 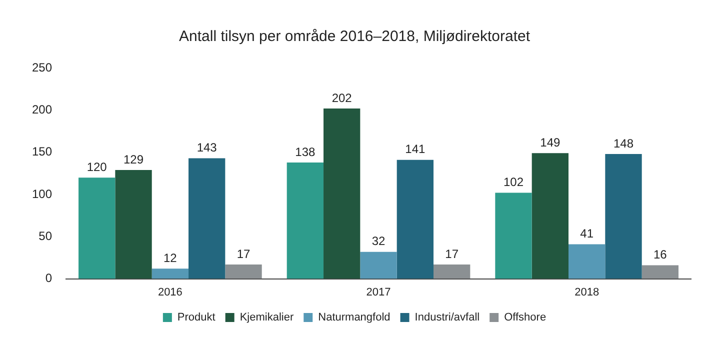 What do you see at coordinates (45, 235) in the screenshot?
I see `y-tick-label: 50` at bounding box center [45, 235].